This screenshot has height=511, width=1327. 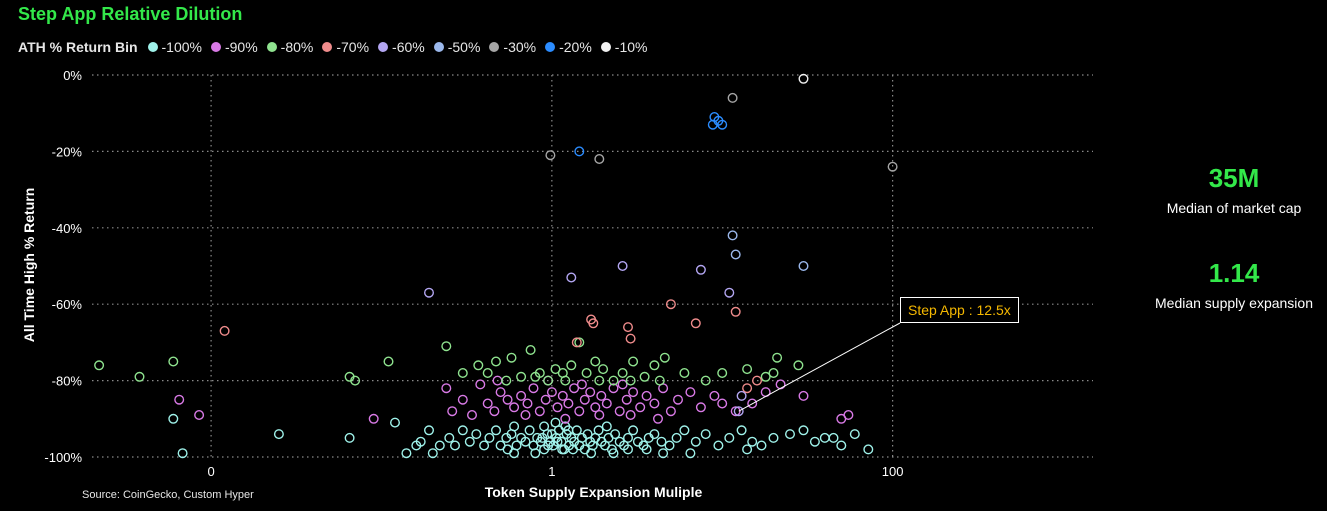 I want to click on chart-title: Step App Relative Dilution, so click(x=130, y=14).